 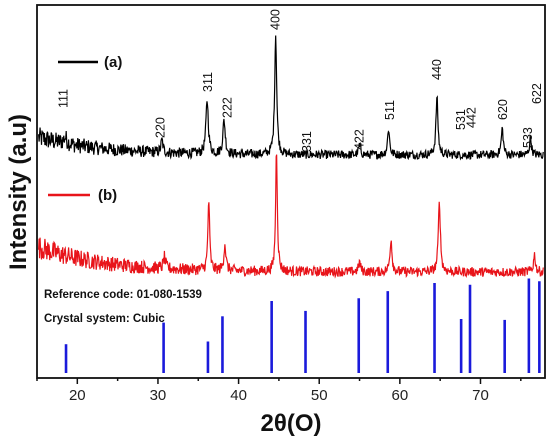 What do you see at coordinates (537, 93) in the screenshot?
I see `peak-label-622: 622` at bounding box center [537, 93].